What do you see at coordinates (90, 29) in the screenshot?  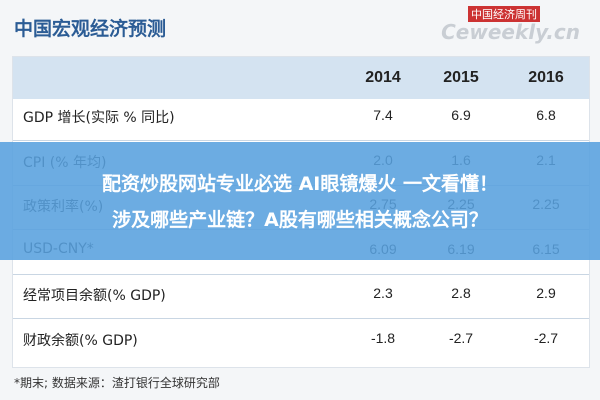 I see `title: 中国宏观经济预测` at bounding box center [90, 29].